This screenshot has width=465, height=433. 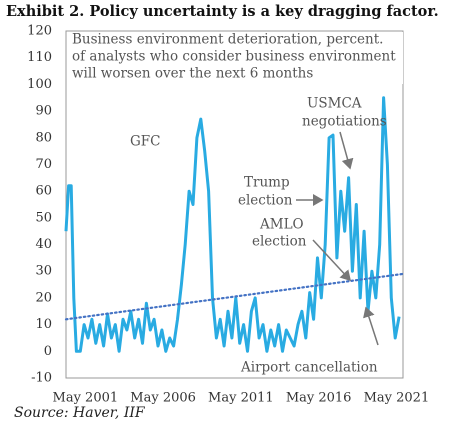 What do you see at coordinates (319, 398) in the screenshot?
I see `x-tick-label: May 2016` at bounding box center [319, 398].